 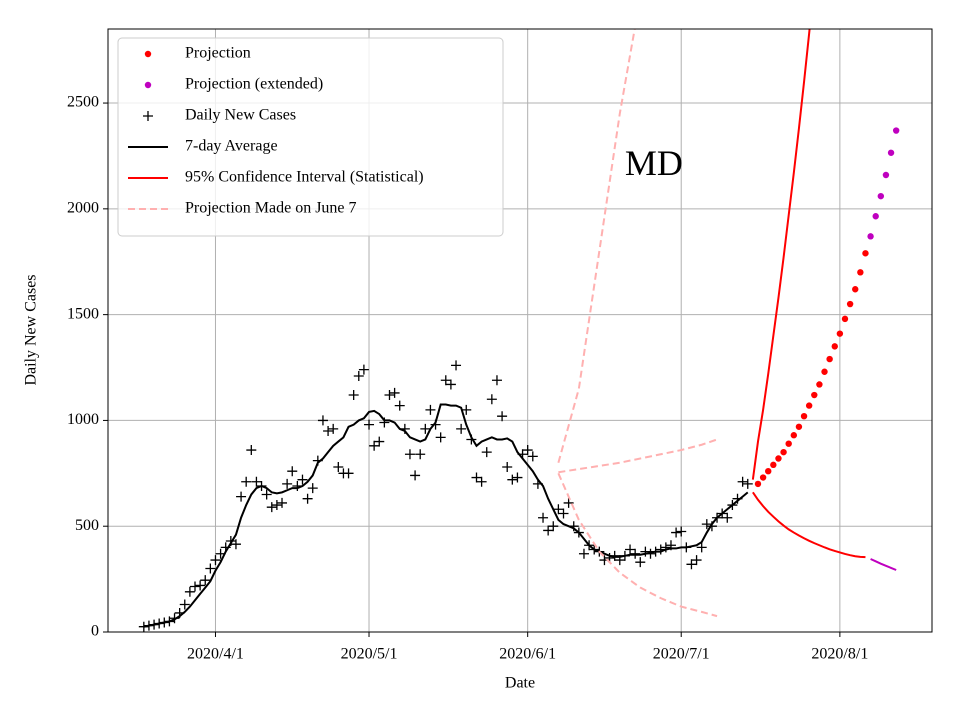 What do you see at coordinates (95, 631) in the screenshot?
I see `y-tick-label: 0` at bounding box center [95, 631].